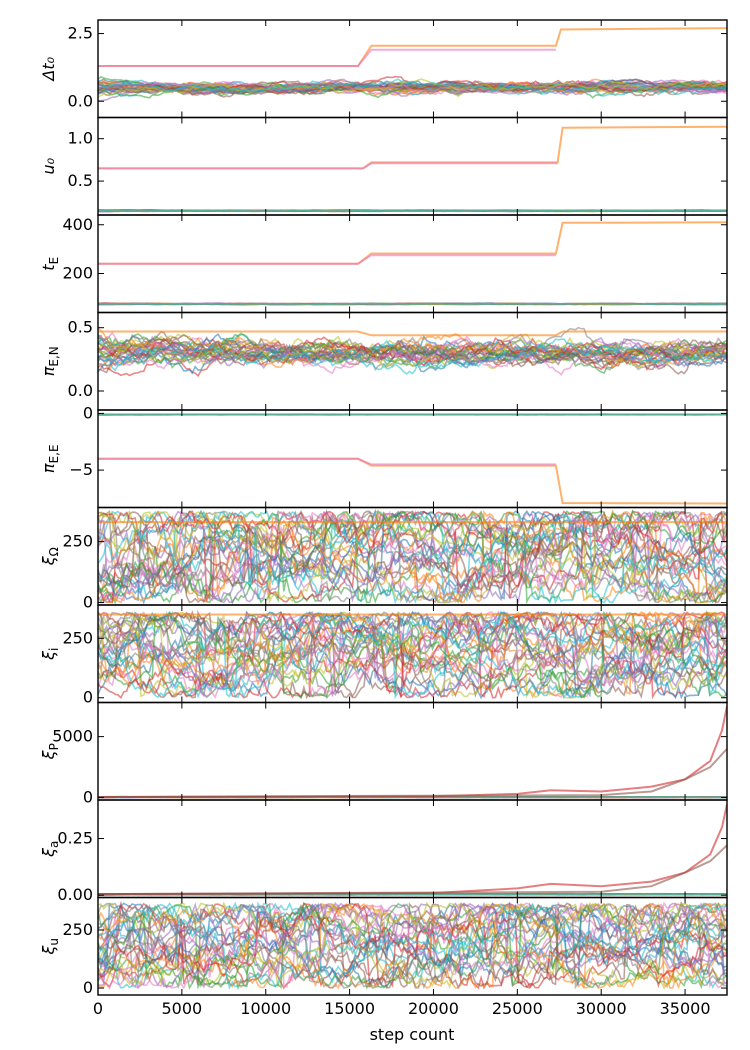  What do you see at coordinates (81, 469) in the screenshot?
I see `y-tick-label: −5` at bounding box center [81, 469].